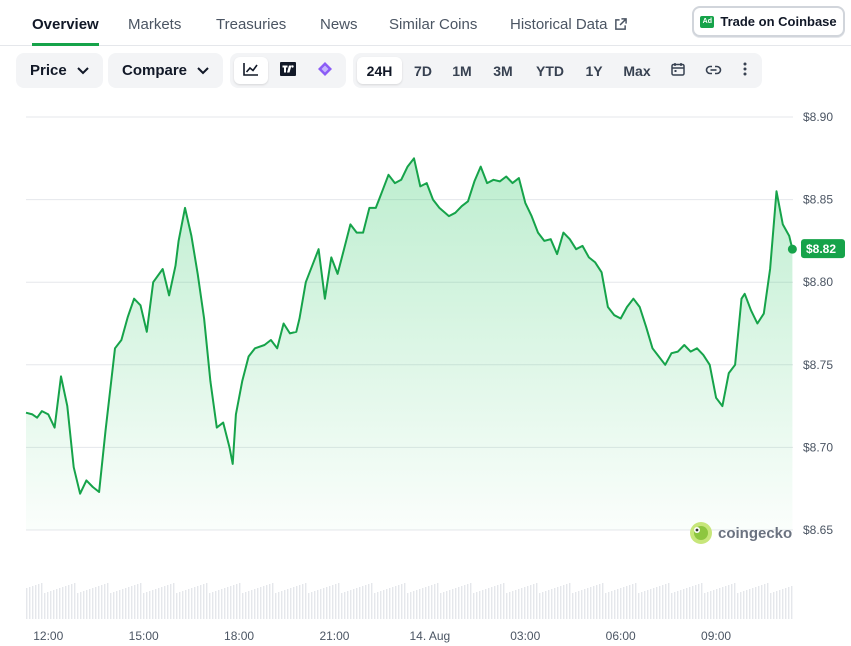 The height and width of the screenshot is (646, 851). Describe the element at coordinates (166, 70) in the screenshot. I see `compare-dropdown: Compare` at that location.